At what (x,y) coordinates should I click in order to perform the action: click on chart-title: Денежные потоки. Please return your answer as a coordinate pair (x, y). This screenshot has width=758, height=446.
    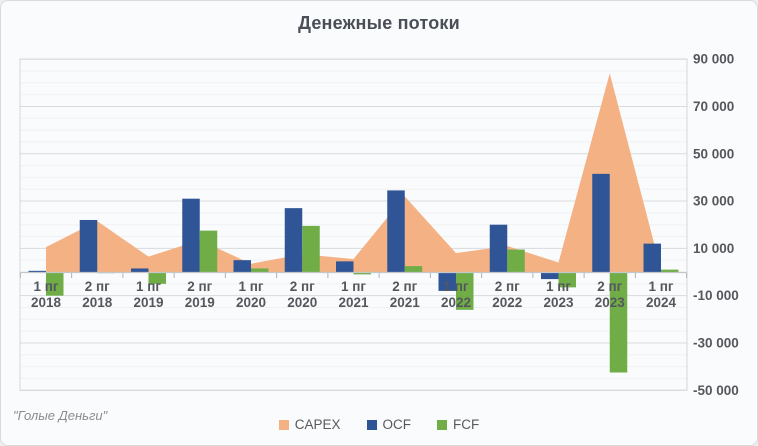
    Looking at the image, I should click on (379, 23).